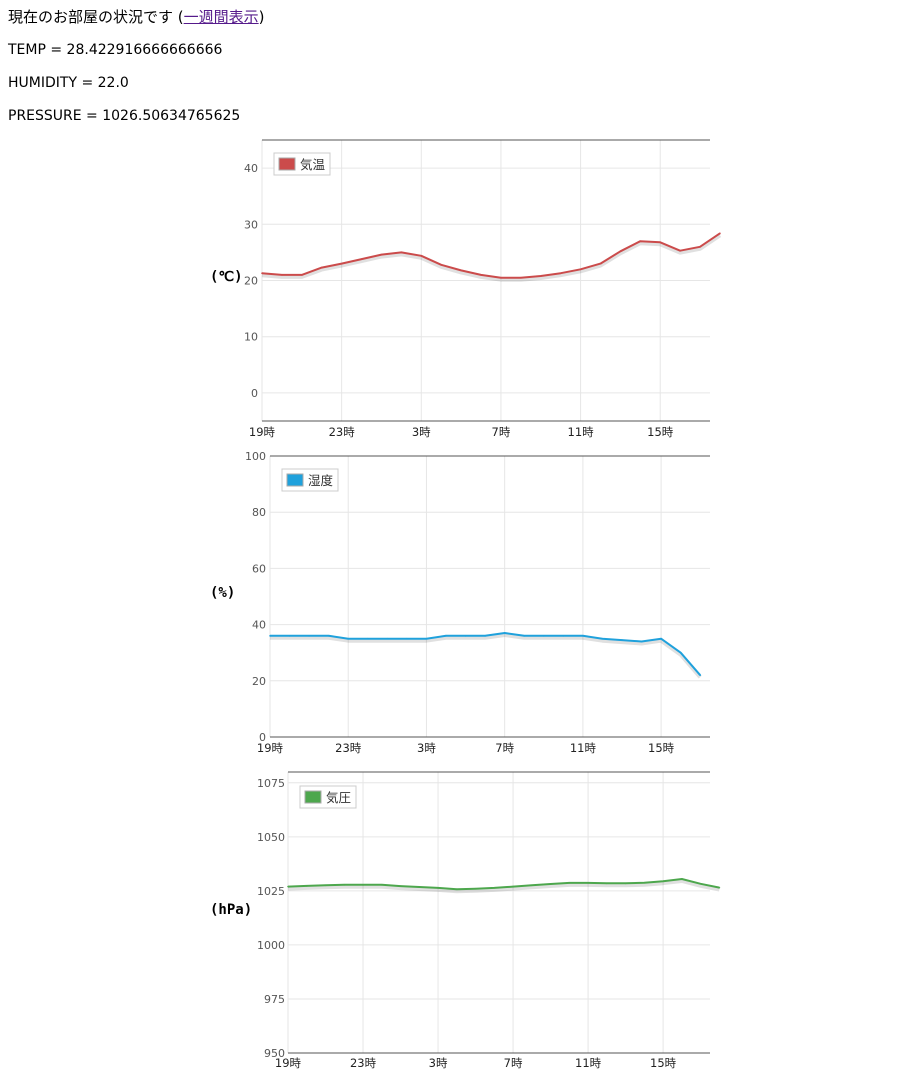 Image resolution: width=923 pixels, height=1092 pixels. I want to click on pressure-reading: PRESSURE = 1026.50634765625, so click(124, 116).